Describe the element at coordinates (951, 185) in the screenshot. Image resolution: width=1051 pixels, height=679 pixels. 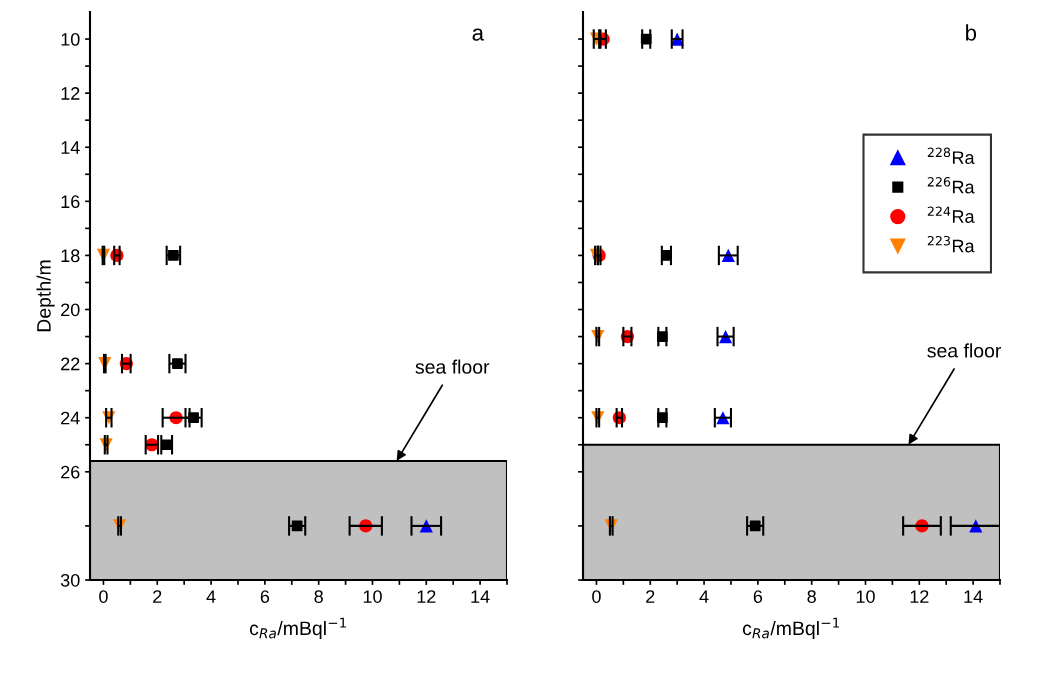
I see `legend-label: $^{226}$Ra` at that location.